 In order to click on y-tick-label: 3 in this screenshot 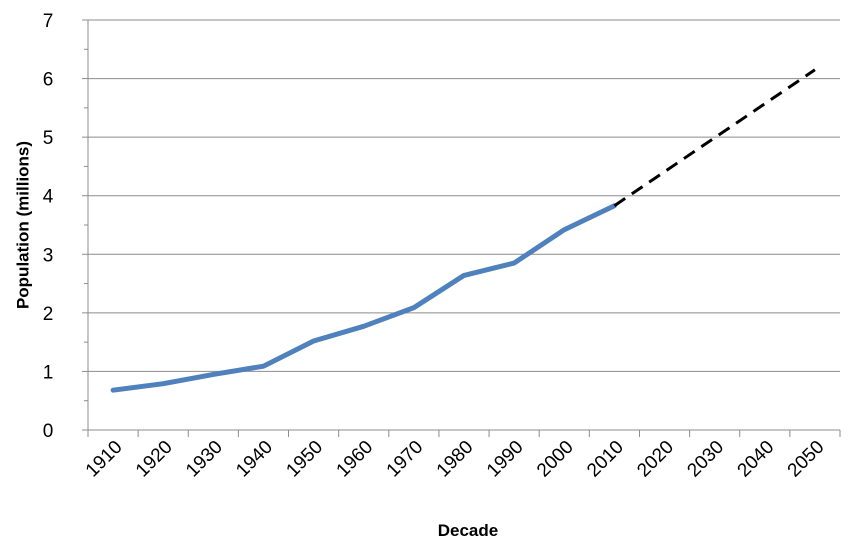, I will do `click(48, 255)`.